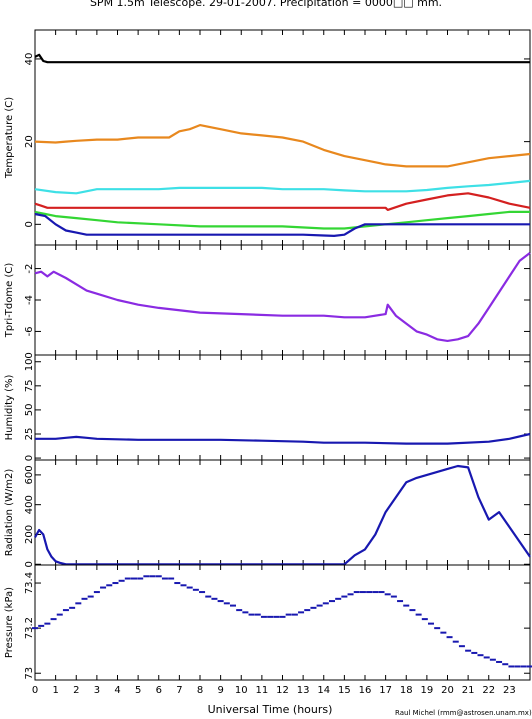 The height and width of the screenshot is (719, 532). What do you see at coordinates (29, 504) in the screenshot?
I see `y-tick-label: 400` at bounding box center [29, 504].